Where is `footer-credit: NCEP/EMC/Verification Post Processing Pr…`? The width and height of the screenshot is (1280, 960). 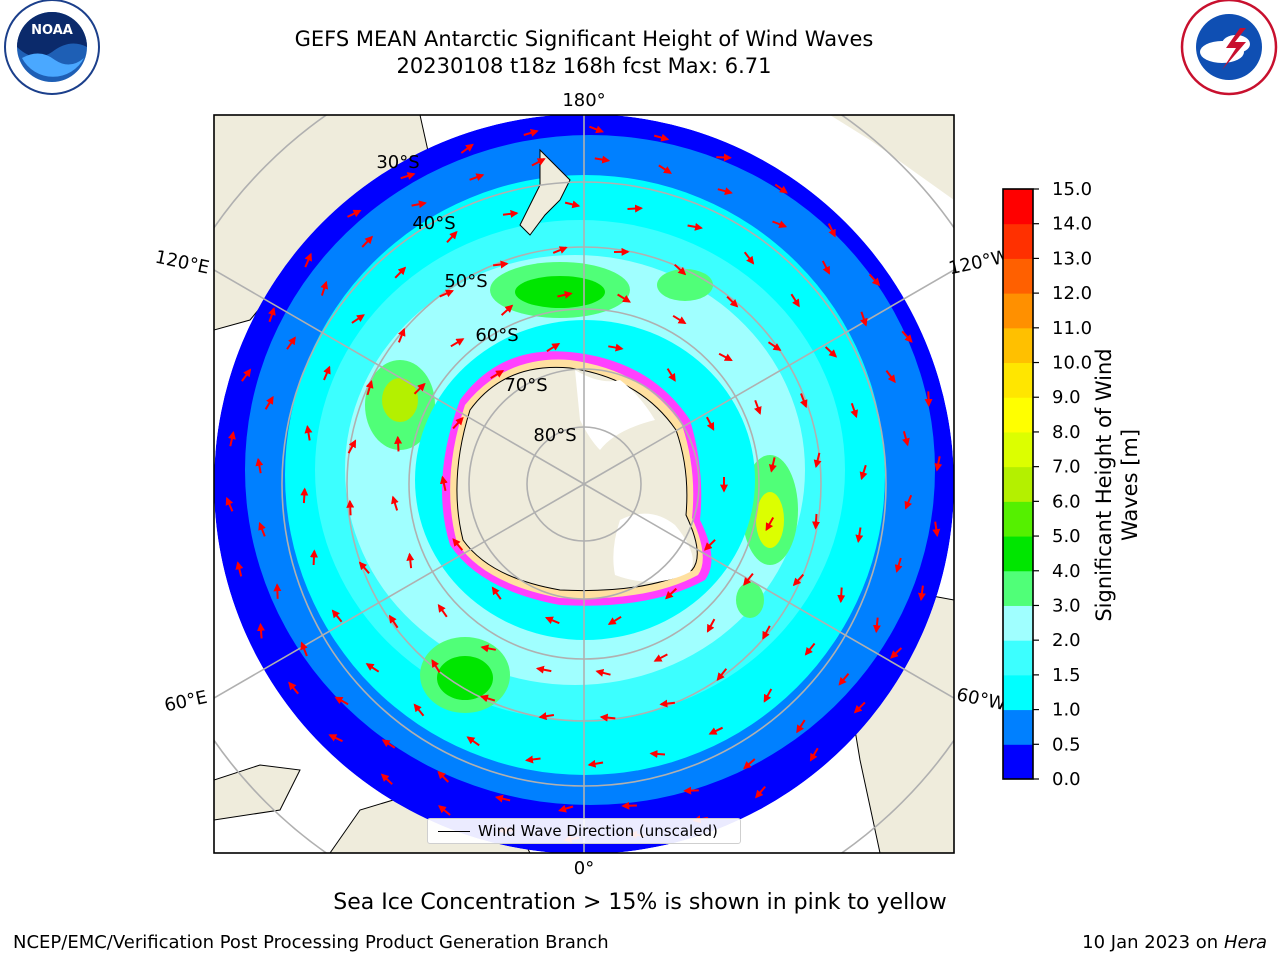 footer-credit: NCEP/EMC/Verification Post Processing Pr… is located at coordinates (311, 942).